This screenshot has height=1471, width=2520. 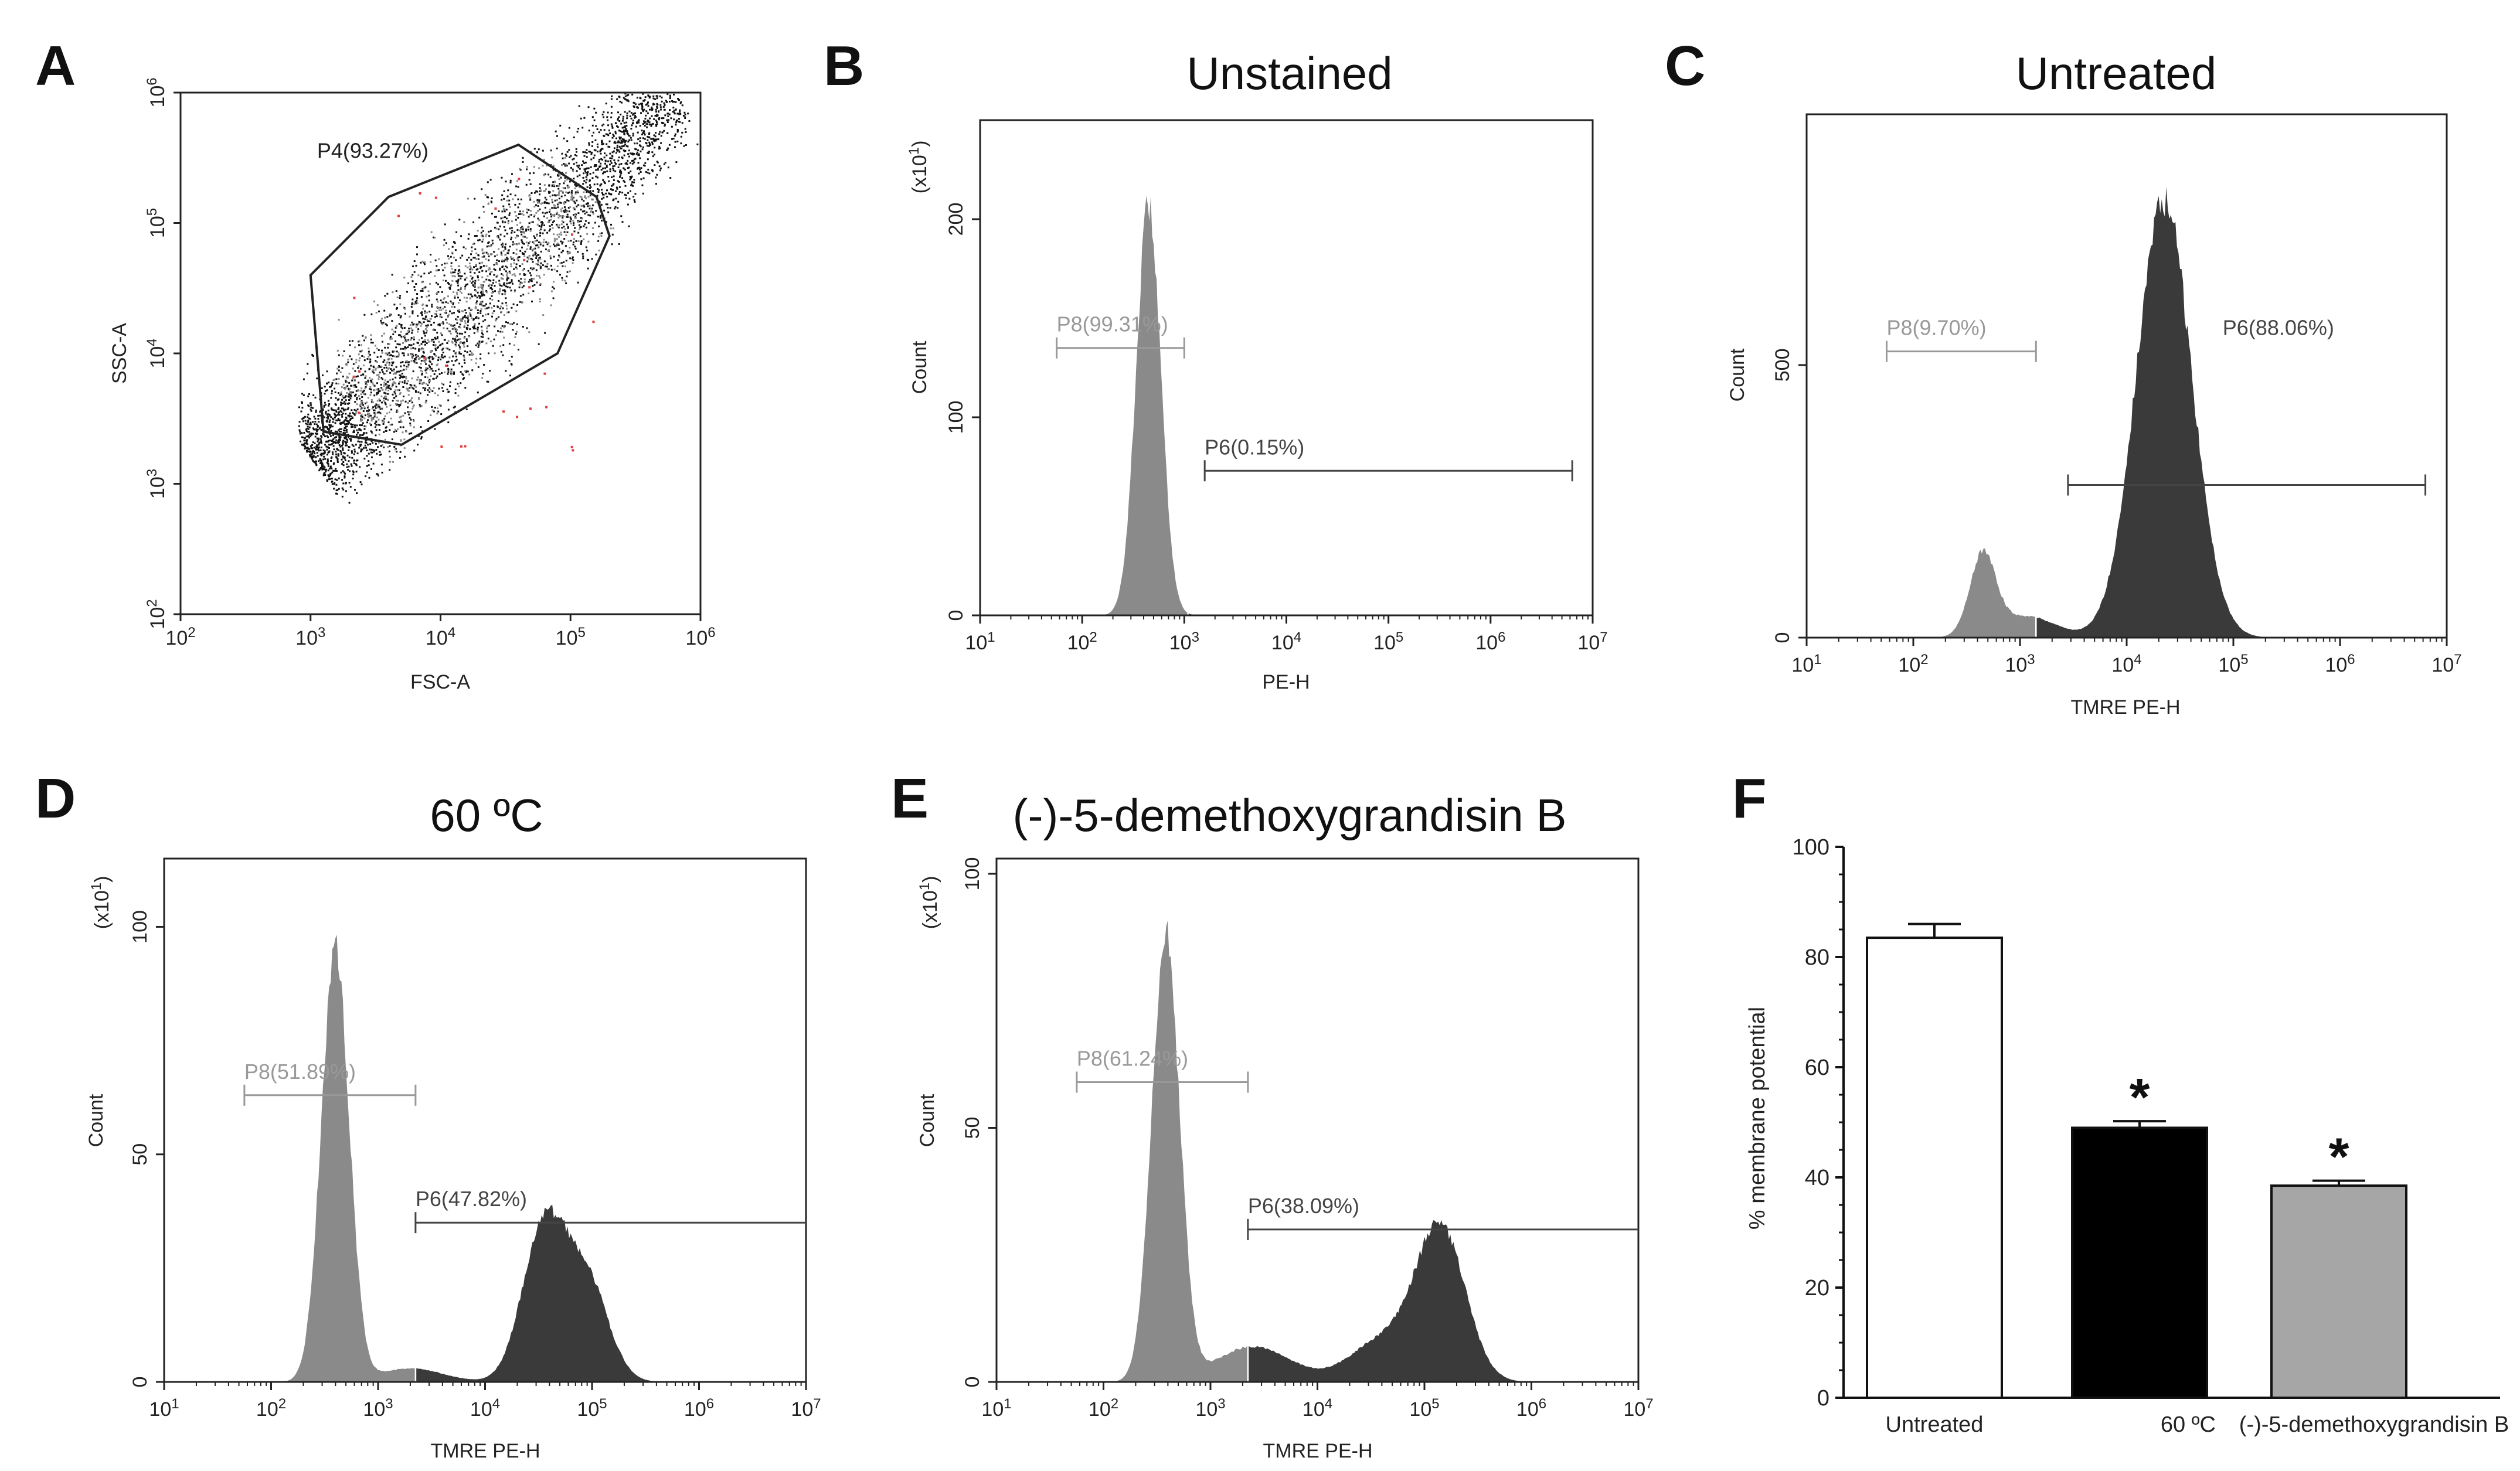 What do you see at coordinates (1286, 682) in the screenshot?
I see `x-axis-label: PE-H` at bounding box center [1286, 682].